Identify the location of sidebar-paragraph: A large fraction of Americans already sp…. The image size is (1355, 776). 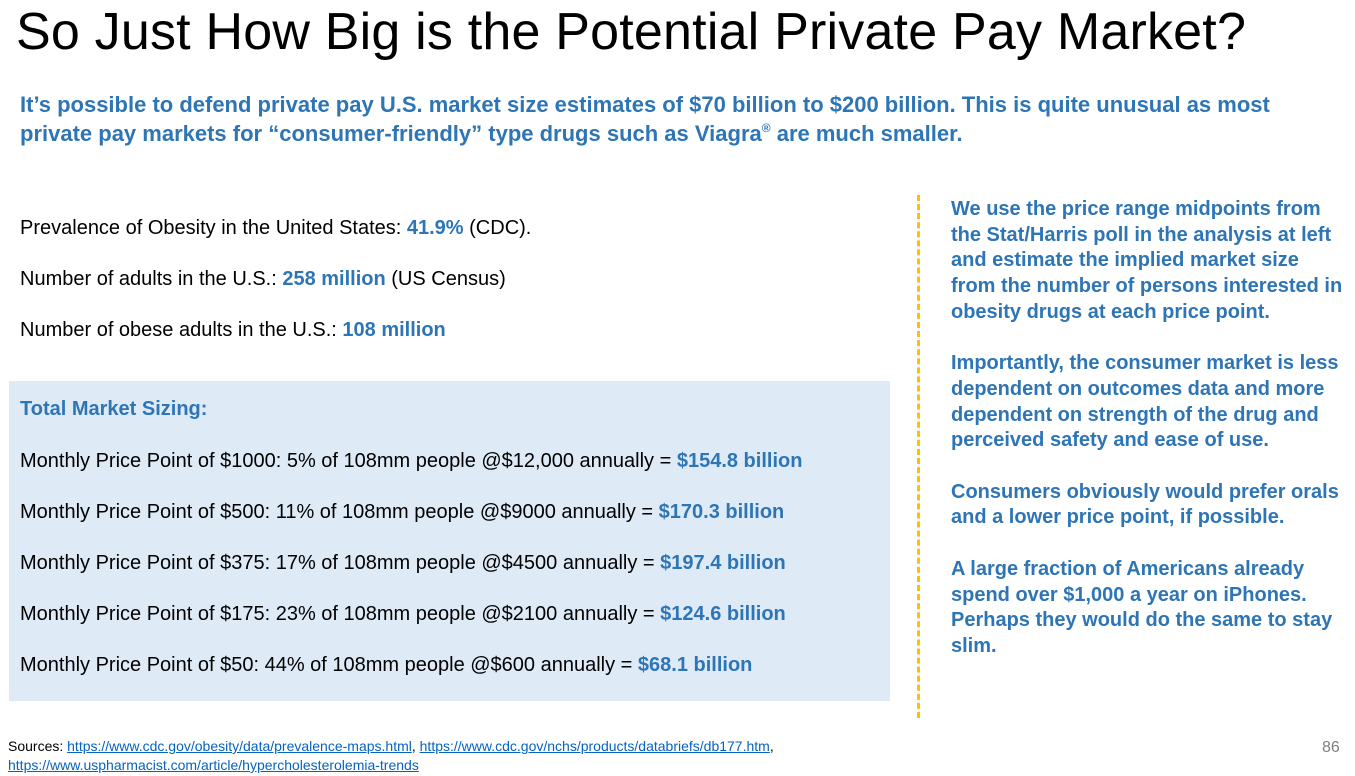
(1142, 607).